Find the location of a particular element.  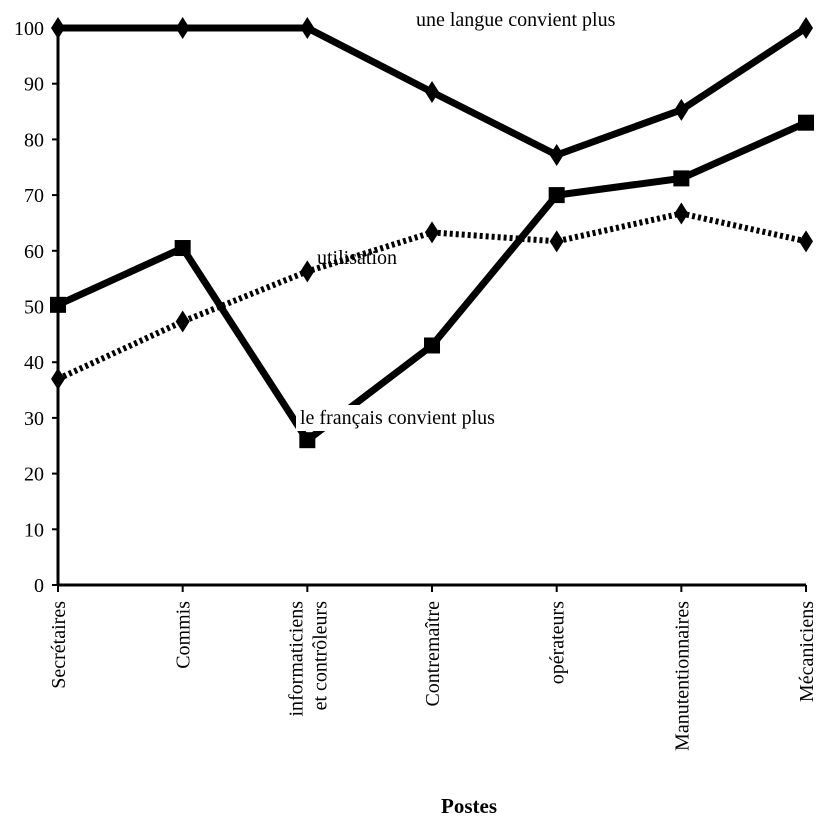

series-label-utilisation: utilisation is located at coordinates (357, 258).